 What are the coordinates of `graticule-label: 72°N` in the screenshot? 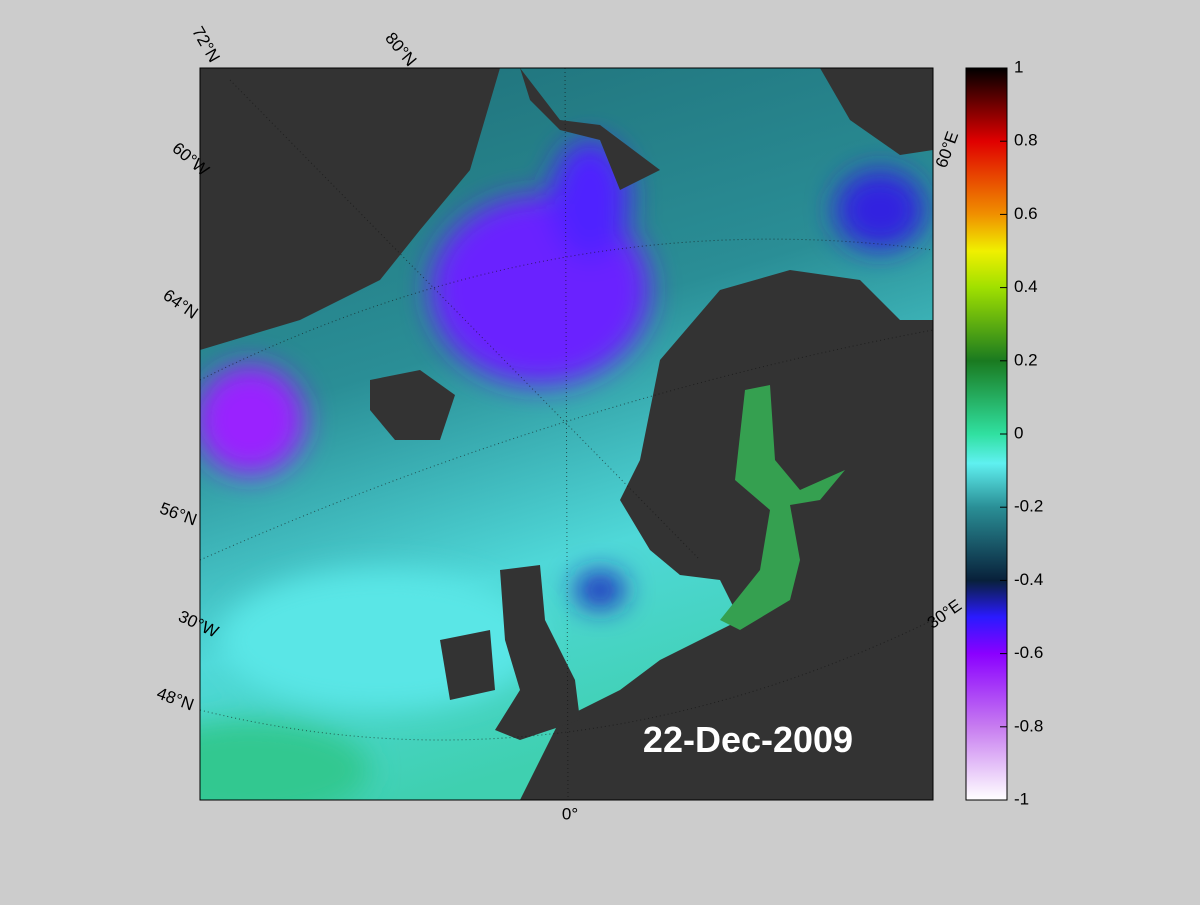 It's located at (205, 44).